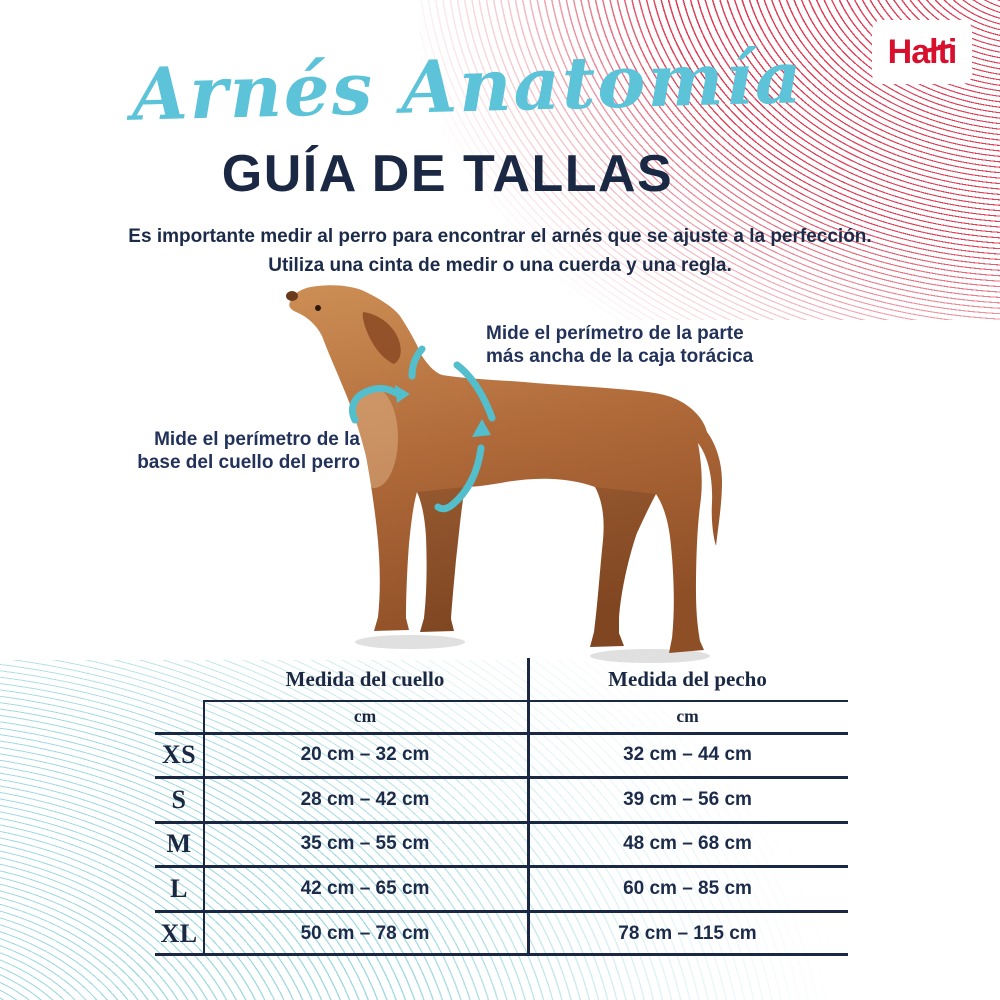 This screenshot has width=1000, height=1000. Describe the element at coordinates (365, 889) in the screenshot. I see `neck-range-l: 42 cm – 65 cm` at that location.